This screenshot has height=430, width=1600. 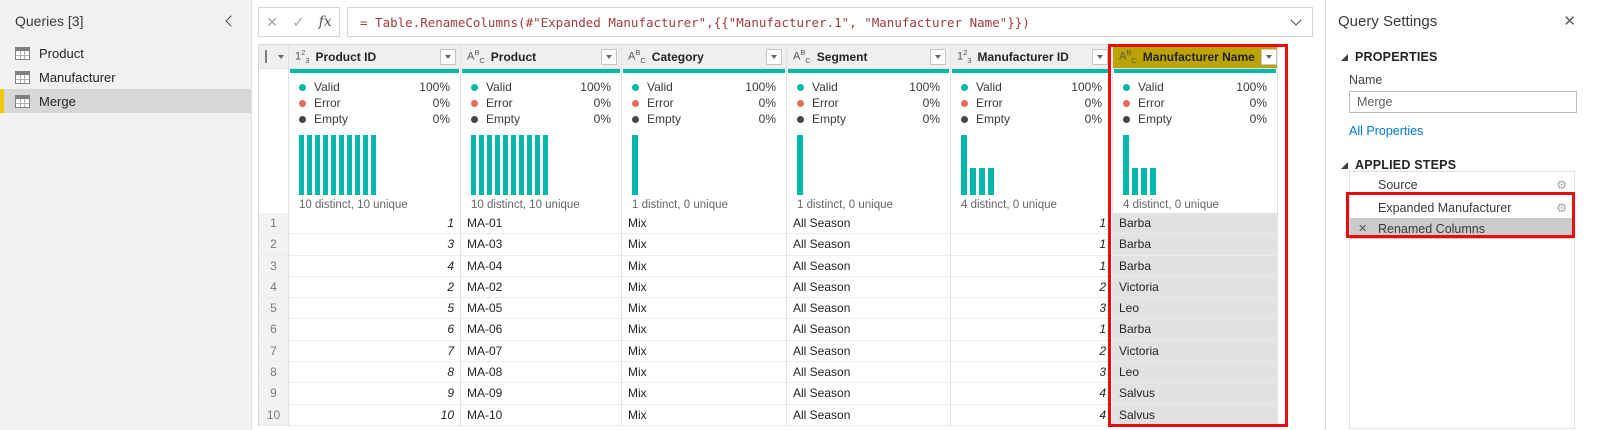 What do you see at coordinates (1569, 21) in the screenshot?
I see `close-panel-icon: ✕` at bounding box center [1569, 21].